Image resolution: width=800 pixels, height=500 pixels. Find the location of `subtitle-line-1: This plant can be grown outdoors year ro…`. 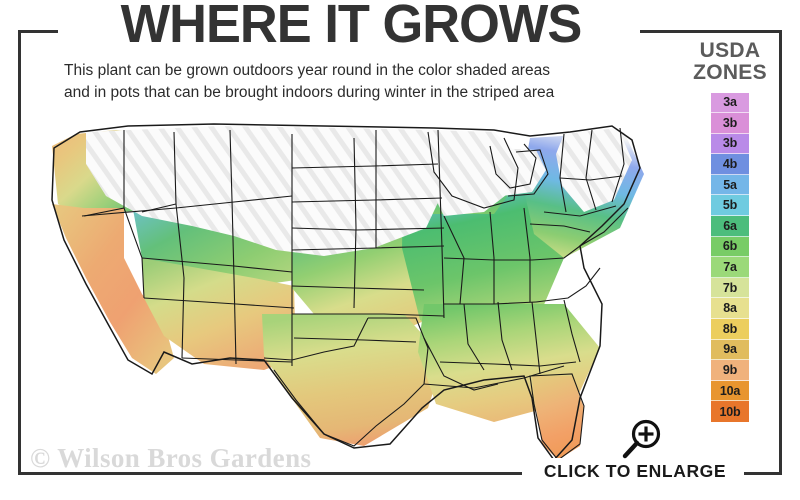

subtitle-line-1: This plant can be grown outdoors year ro… is located at coordinates (307, 70).